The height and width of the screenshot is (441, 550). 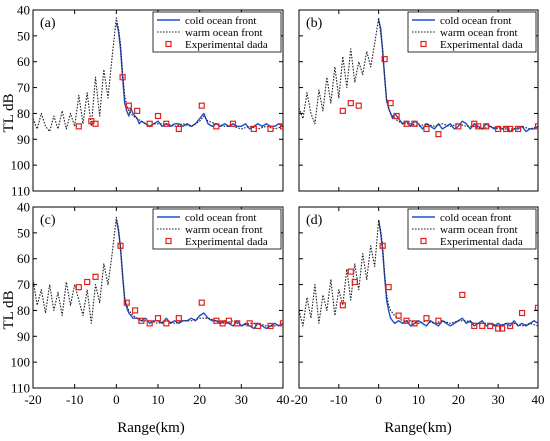 What do you see at coordinates (150, 428) in the screenshot?
I see `x-axis-title-left: Range(km)` at bounding box center [150, 428].